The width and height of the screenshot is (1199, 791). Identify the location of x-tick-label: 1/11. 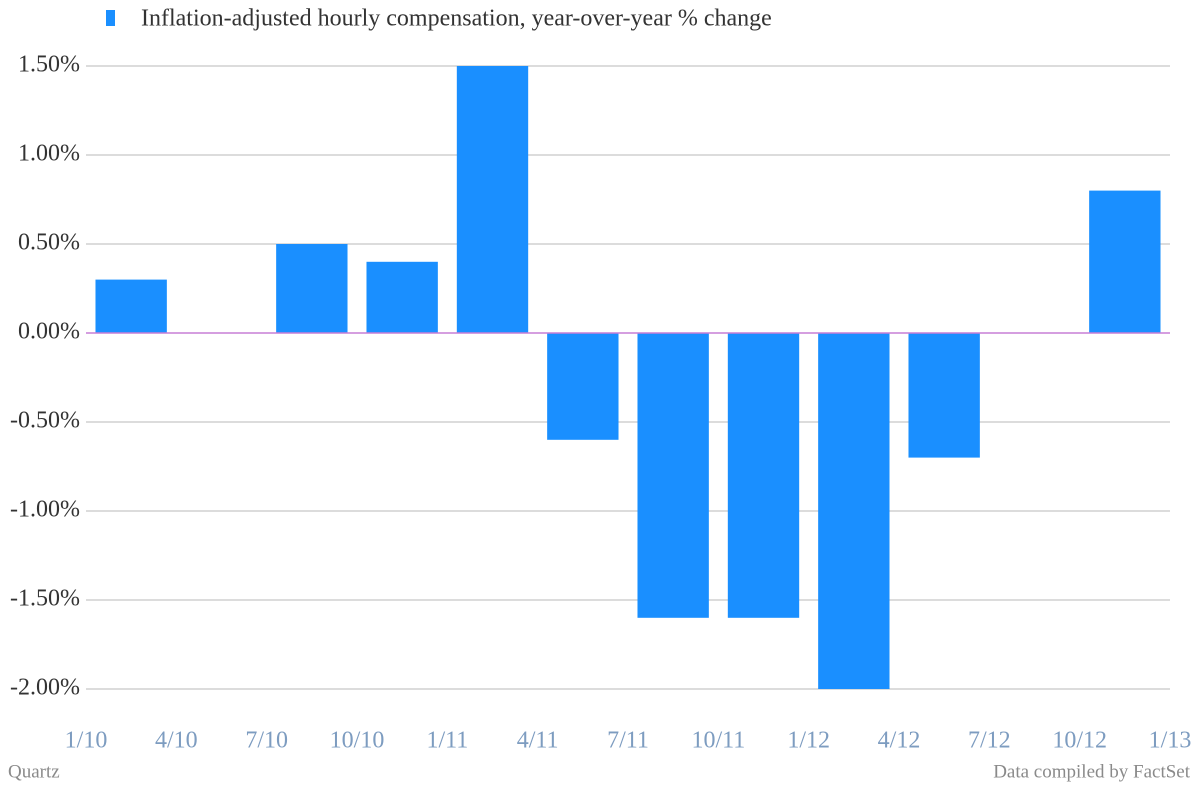
(447, 741).